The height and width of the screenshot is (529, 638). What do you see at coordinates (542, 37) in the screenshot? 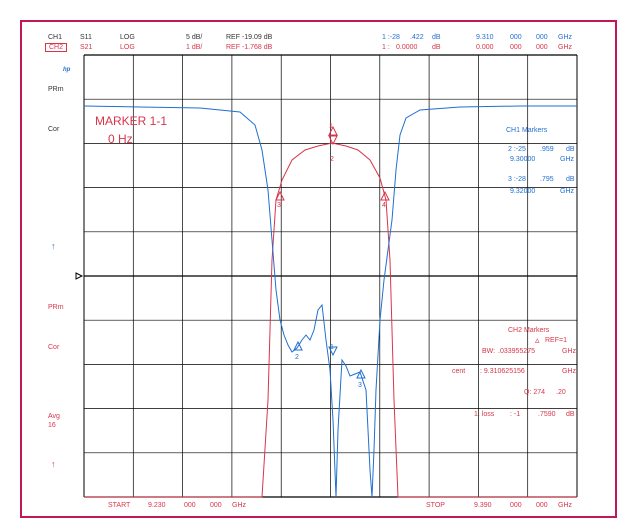
I see `ch1-freq-3: 000` at bounding box center [542, 37].